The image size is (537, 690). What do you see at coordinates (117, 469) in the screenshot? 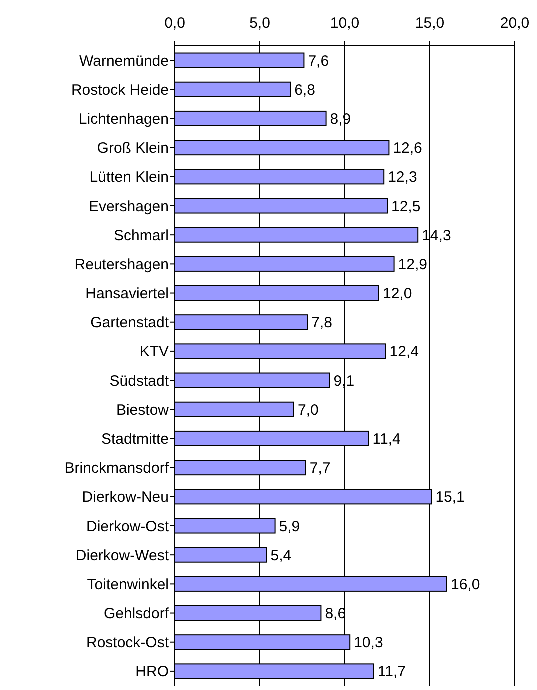
I see `y-tick-label: Brinckmansdorf` at bounding box center [117, 469].